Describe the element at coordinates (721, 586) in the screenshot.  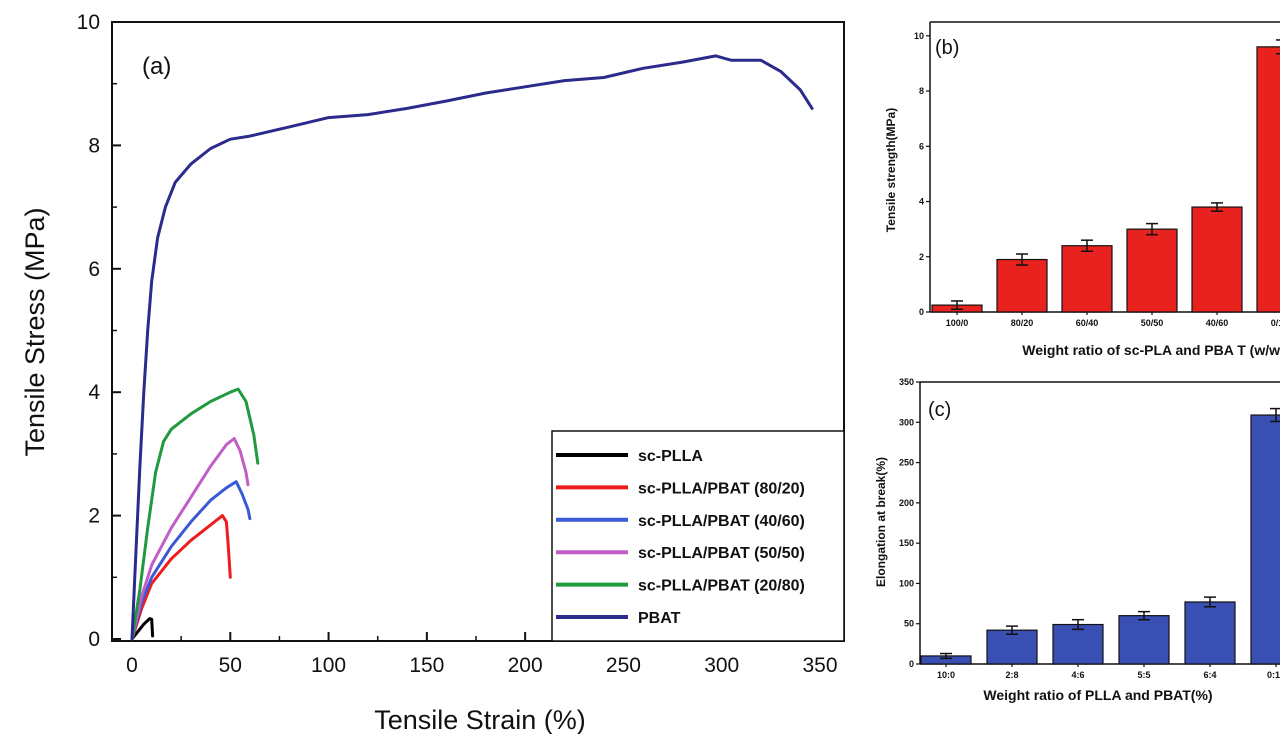
I see `legend-label-4: sc-PLLA/PBAT (20/80)` at that location.